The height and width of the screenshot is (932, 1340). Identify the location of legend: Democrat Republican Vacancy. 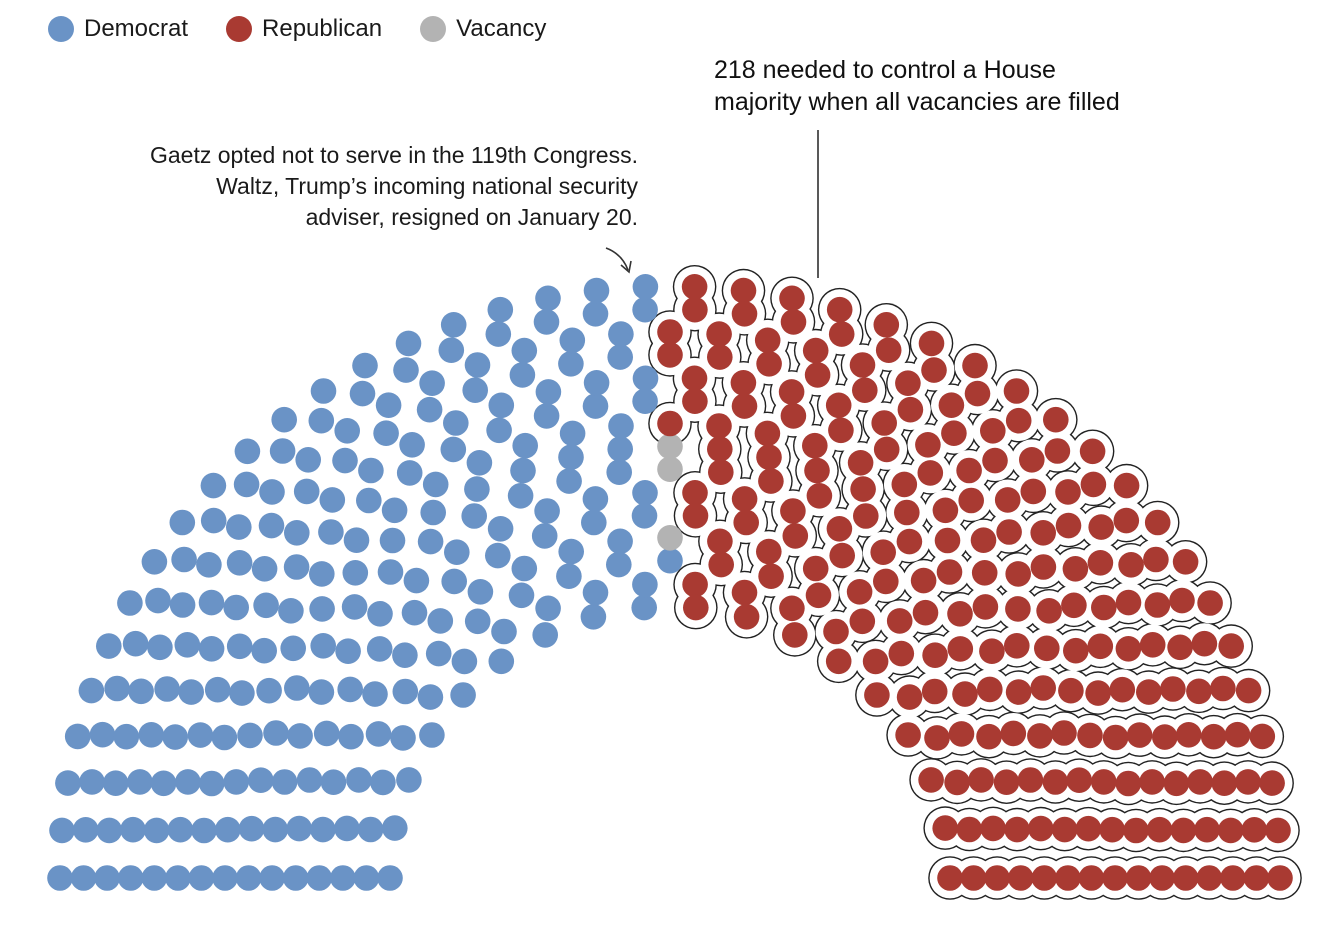
(316, 29).